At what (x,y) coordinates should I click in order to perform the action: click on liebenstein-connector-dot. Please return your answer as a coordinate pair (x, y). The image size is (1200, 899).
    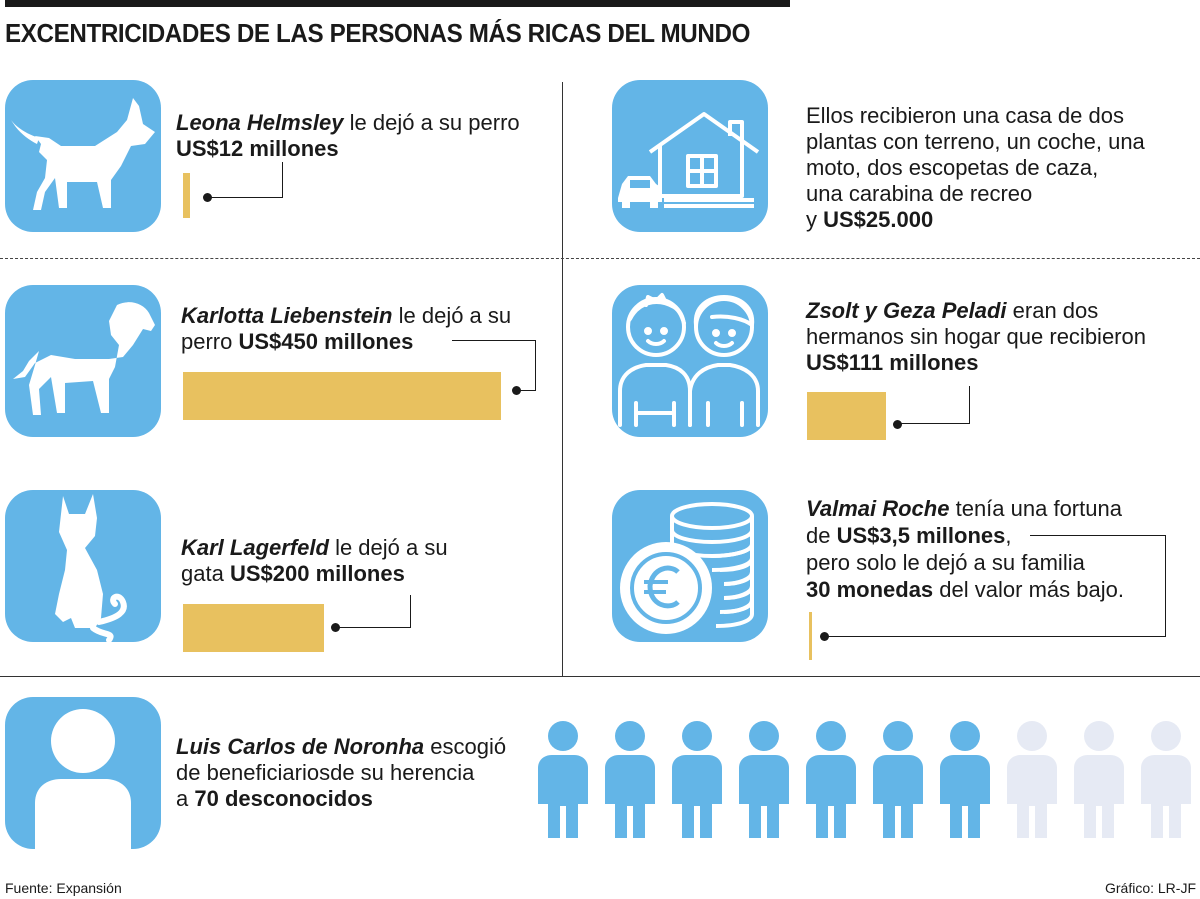
    Looking at the image, I should click on (516, 390).